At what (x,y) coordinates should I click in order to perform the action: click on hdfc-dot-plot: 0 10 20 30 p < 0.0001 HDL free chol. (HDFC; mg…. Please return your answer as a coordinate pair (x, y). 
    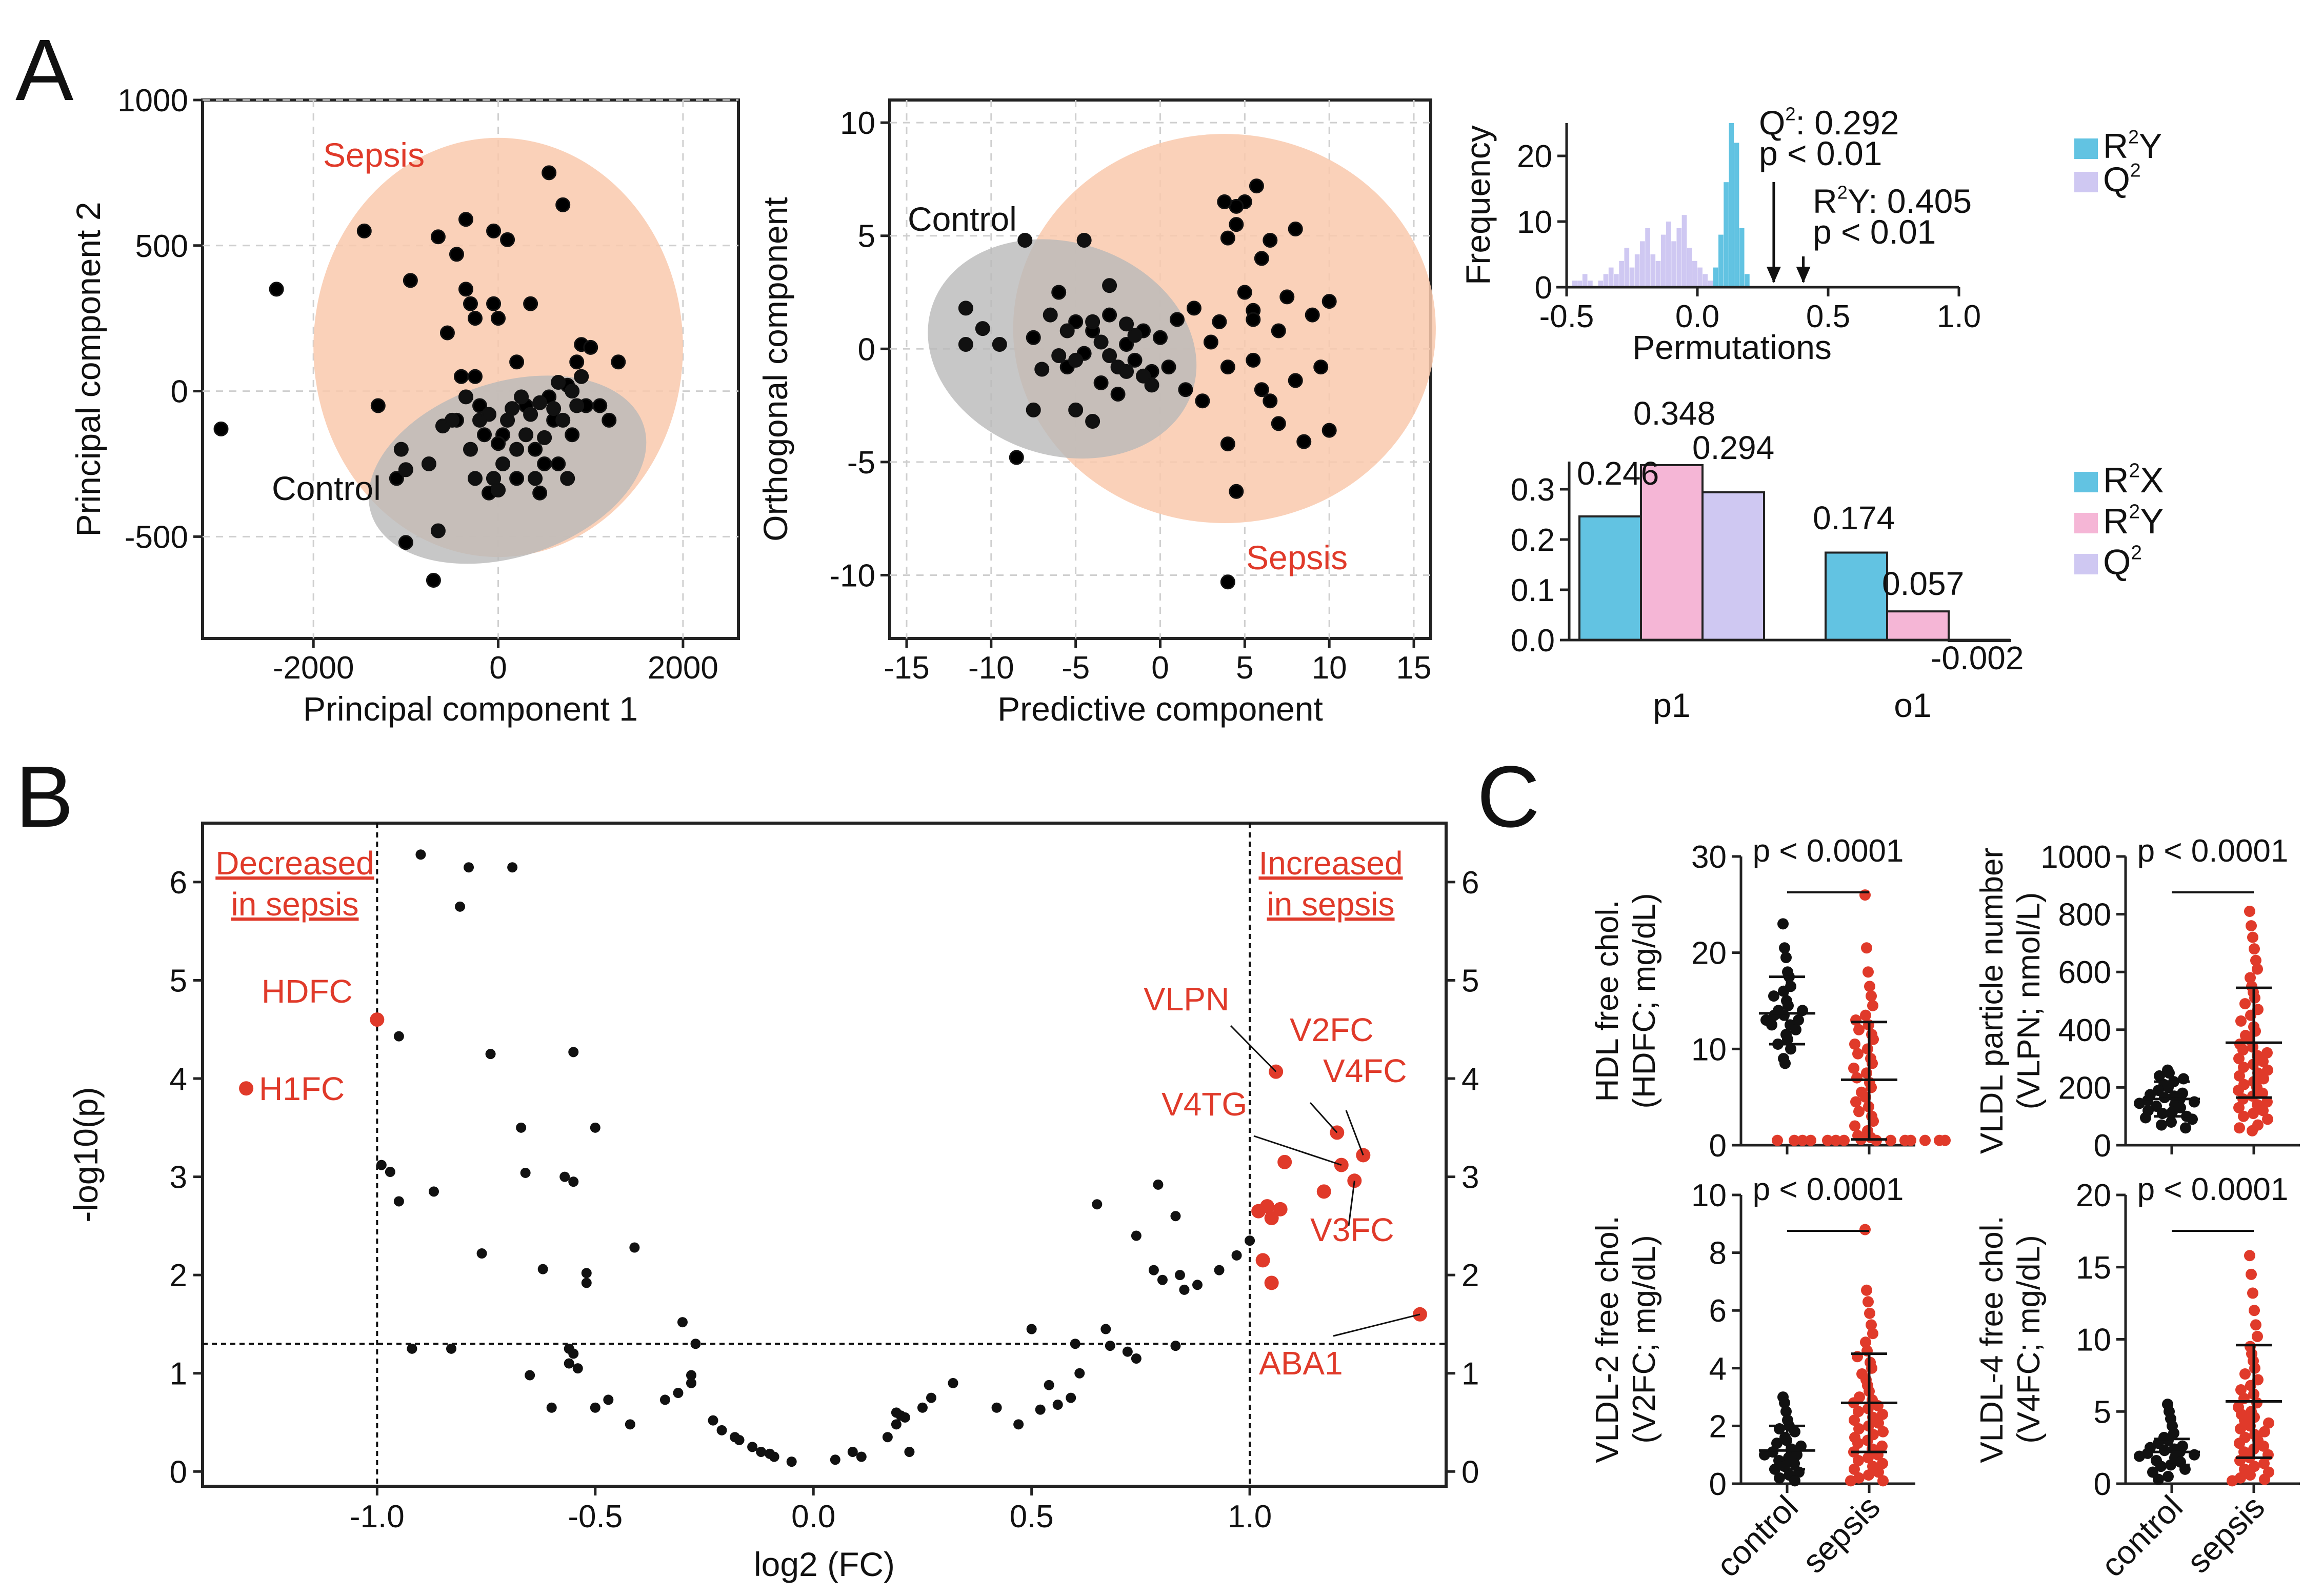
    Looking at the image, I should click on (1770, 998).